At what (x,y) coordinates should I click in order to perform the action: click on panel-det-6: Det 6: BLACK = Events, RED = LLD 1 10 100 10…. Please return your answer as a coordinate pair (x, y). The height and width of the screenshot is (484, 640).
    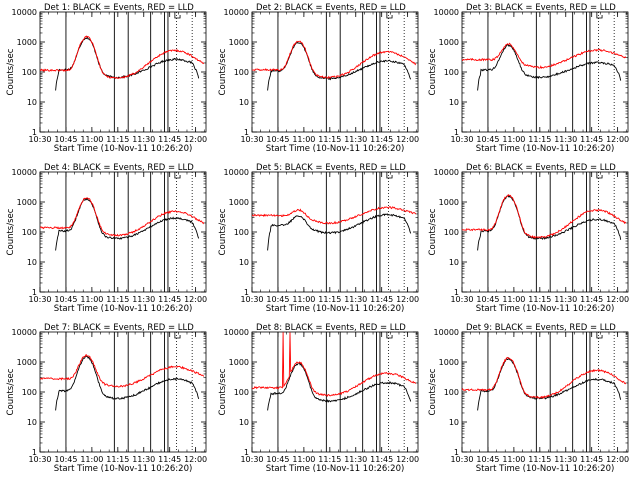
    Looking at the image, I should click on (528, 238).